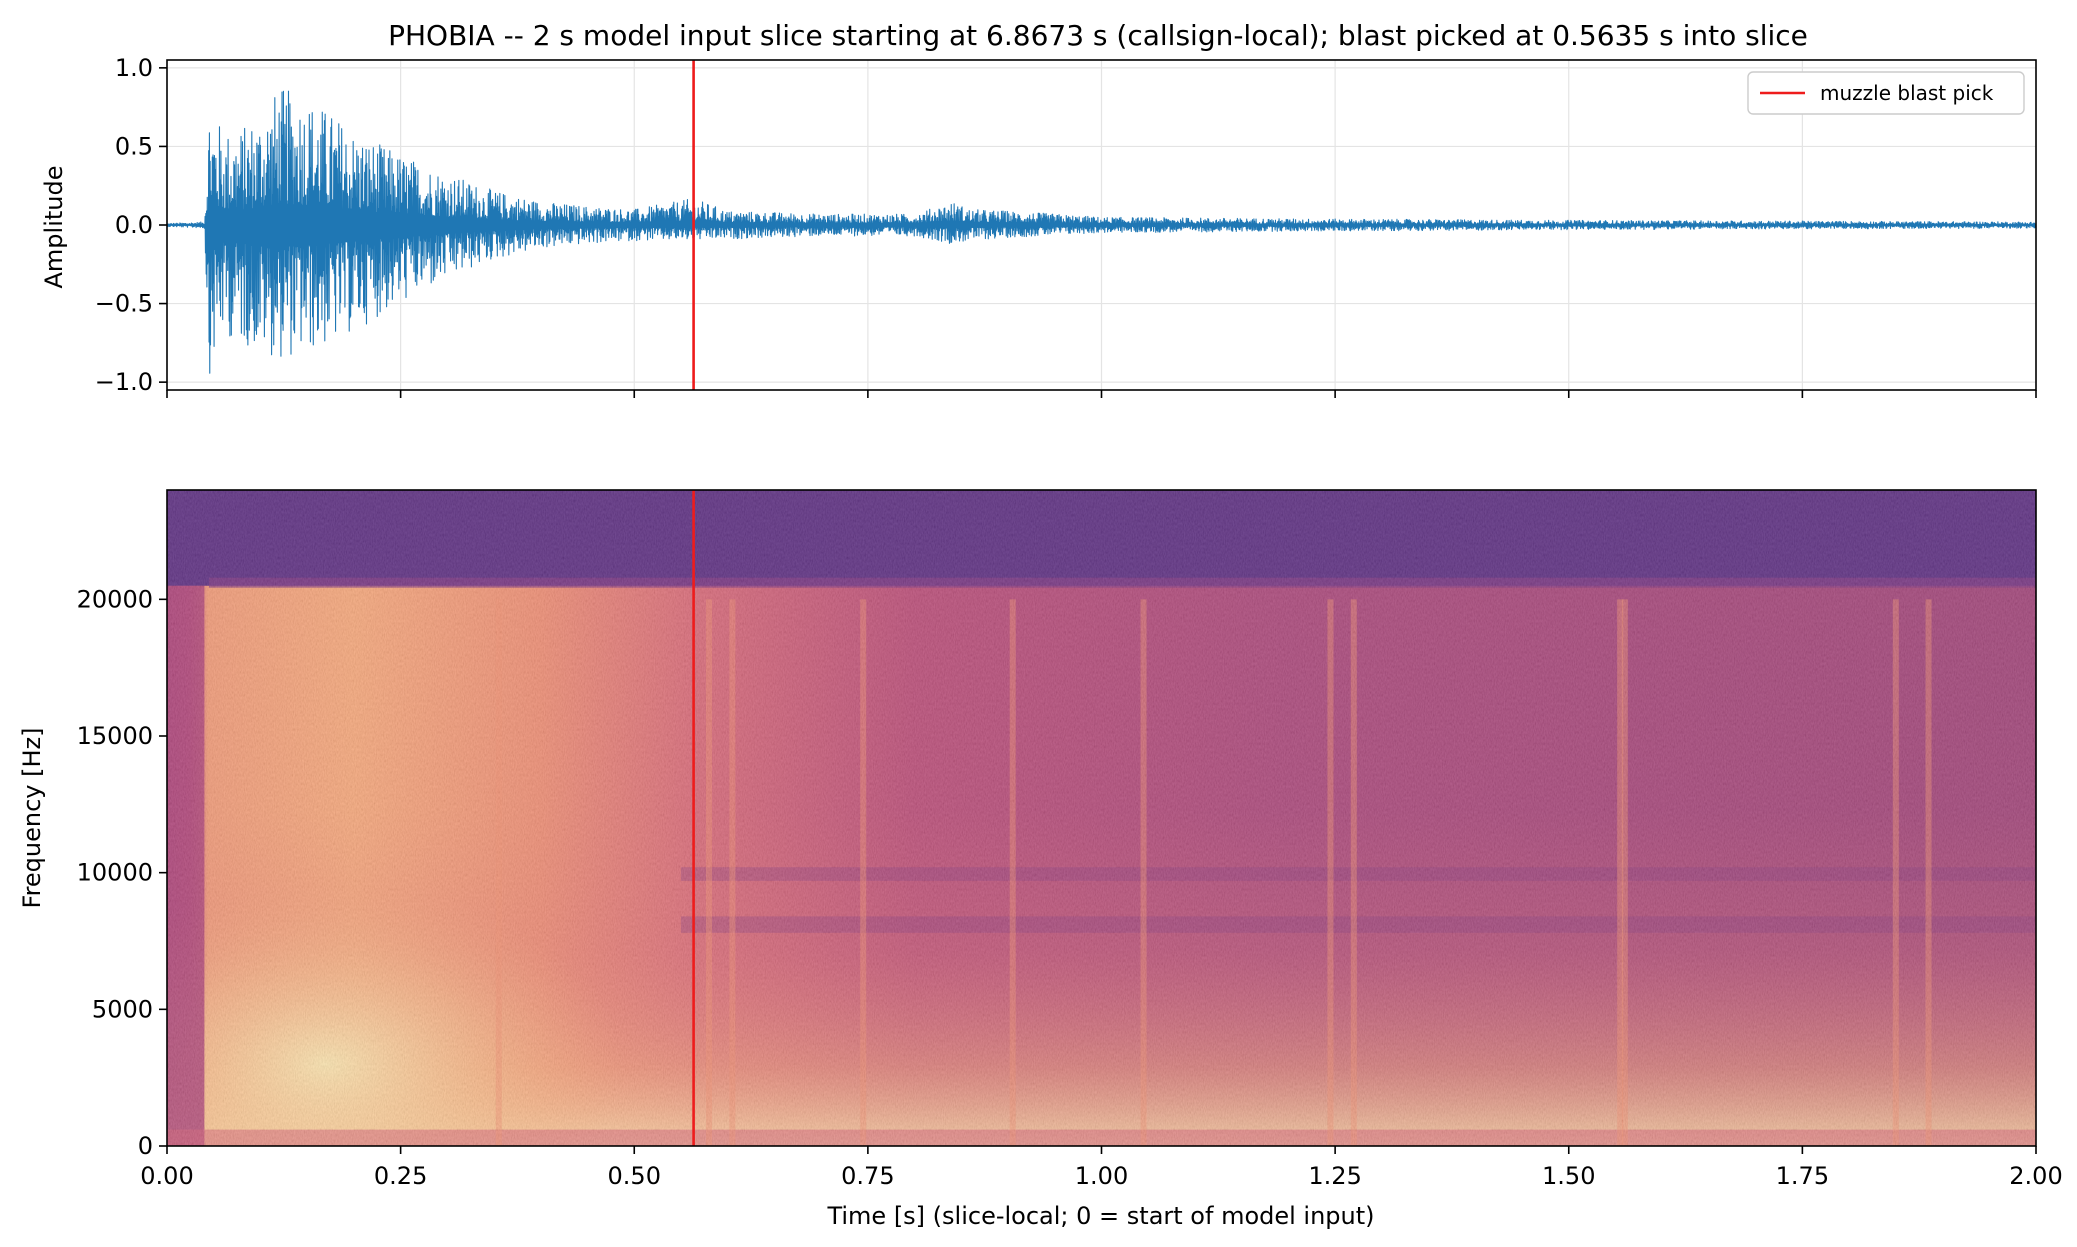  Describe the element at coordinates (1101, 1176) in the screenshot. I see `x-tick-label: 1.00` at that location.